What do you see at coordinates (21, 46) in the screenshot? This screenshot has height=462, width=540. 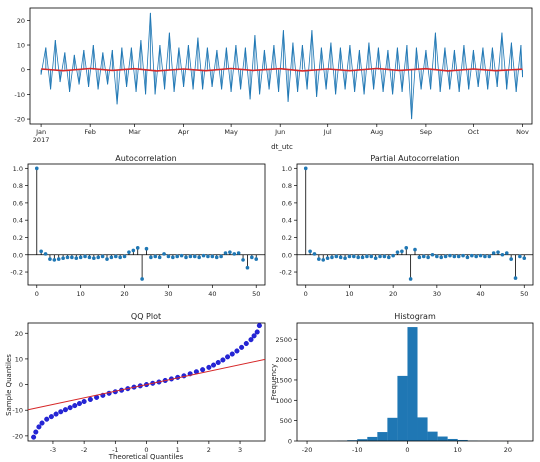 I see `timeseries-ytick-label: 10` at bounding box center [21, 46].